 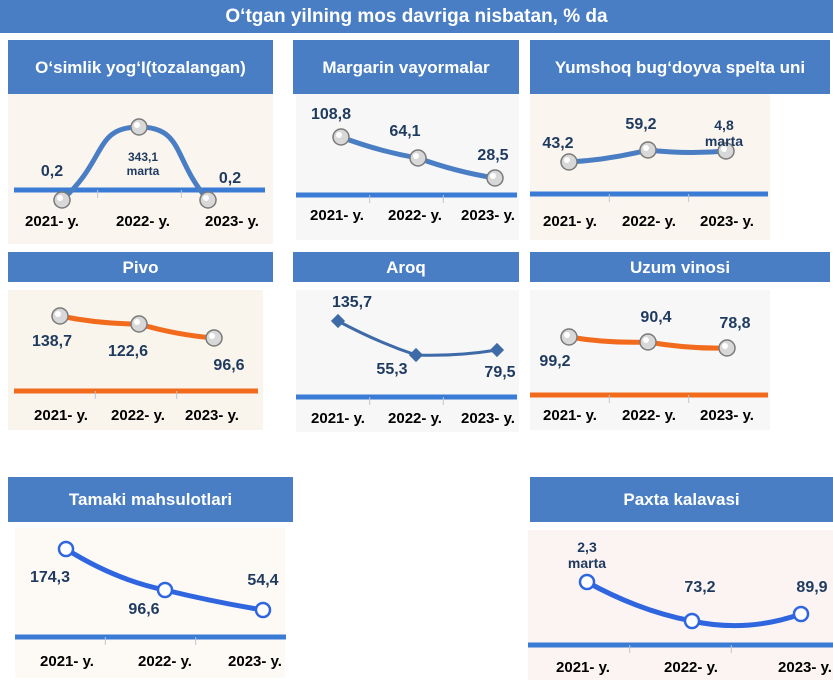 I want to click on data-label: 99,2, so click(x=554, y=361).